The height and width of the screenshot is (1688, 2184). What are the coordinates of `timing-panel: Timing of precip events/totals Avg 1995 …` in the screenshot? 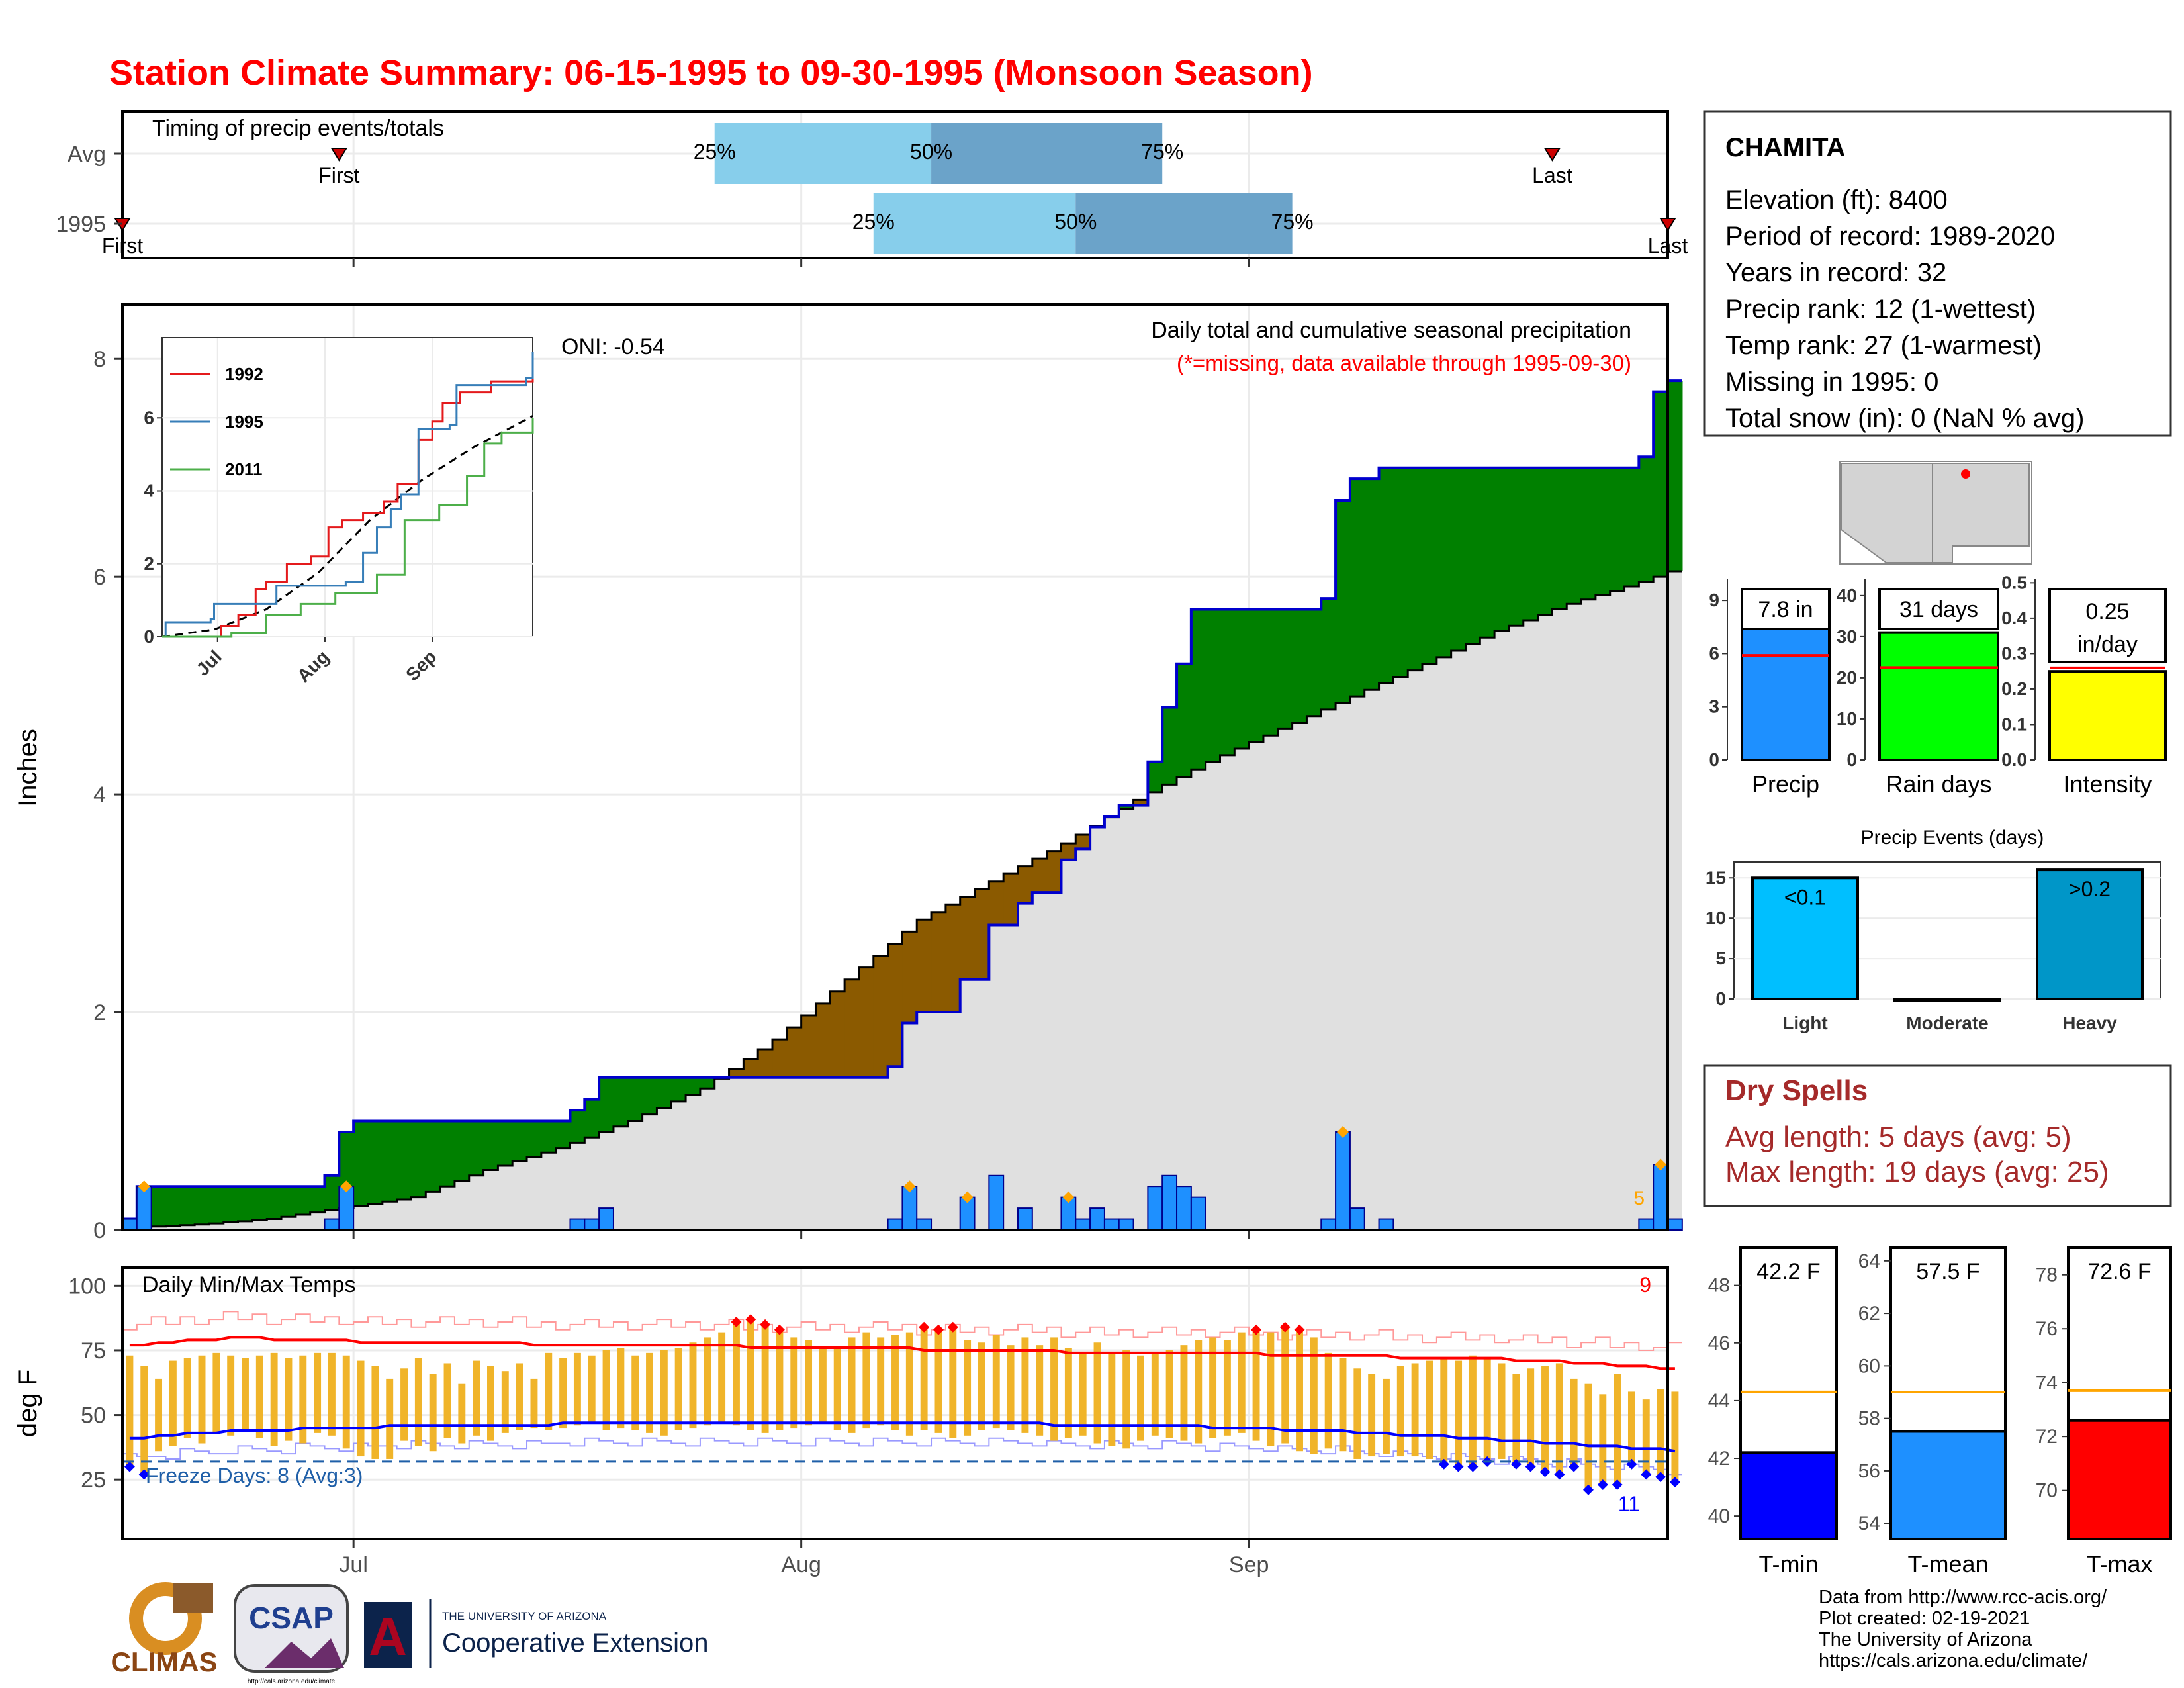 It's located at (872, 188).